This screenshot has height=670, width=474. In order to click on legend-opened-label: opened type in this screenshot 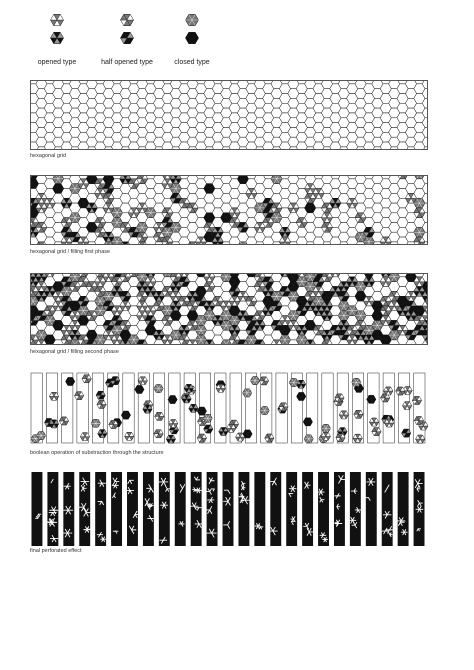, I will do `click(57, 62)`.